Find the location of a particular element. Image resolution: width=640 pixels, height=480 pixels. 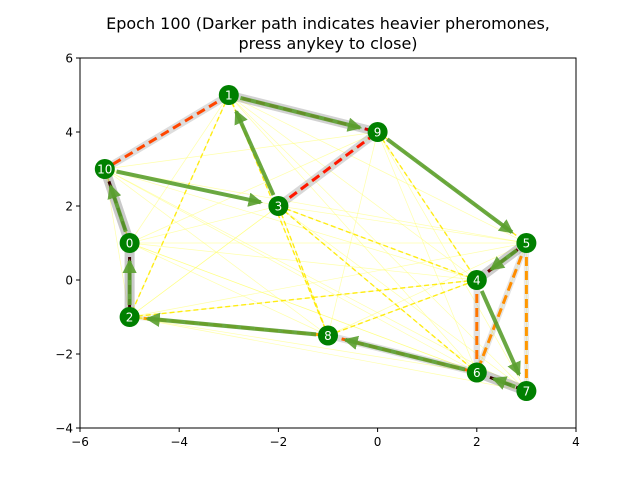

x-tick-label: 0 is located at coordinates (378, 442).